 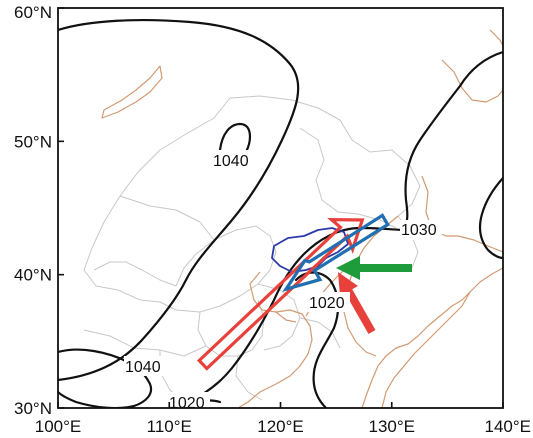 What do you see at coordinates (231, 161) in the screenshot?
I see `contour-label-1040-north: 1040` at bounding box center [231, 161].